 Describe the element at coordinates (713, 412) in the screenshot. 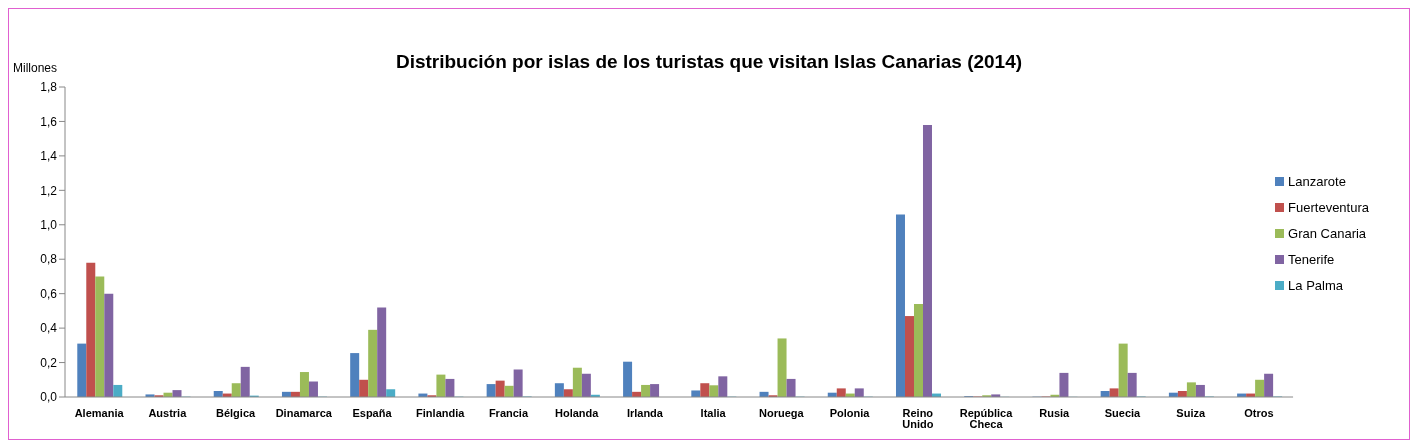

I see `x-tick-label: Italia` at that location.